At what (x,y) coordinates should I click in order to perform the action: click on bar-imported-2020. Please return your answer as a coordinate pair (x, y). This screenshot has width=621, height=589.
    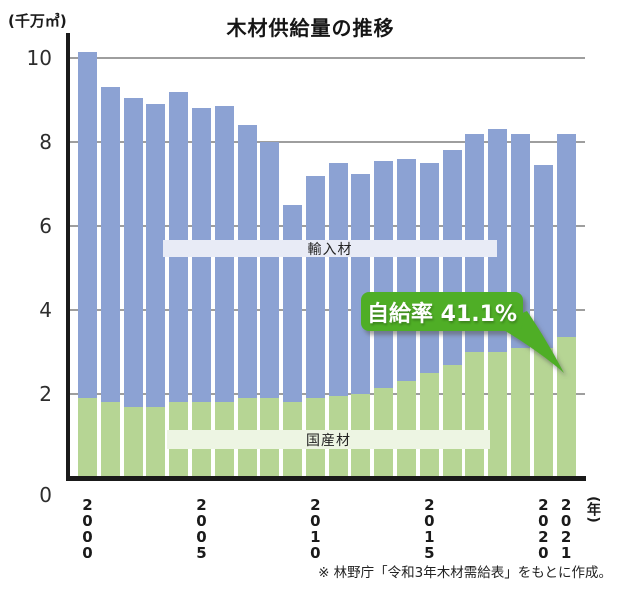
    Looking at the image, I should click on (543, 256).